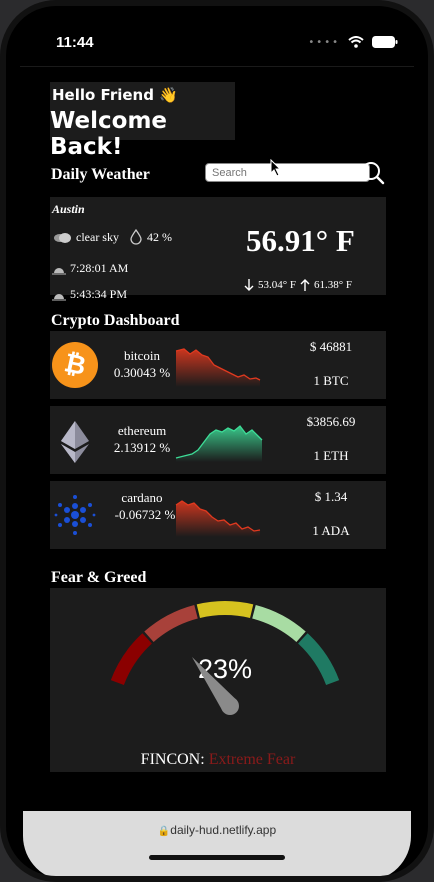 This screenshot has height=882, width=434. What do you see at coordinates (99, 268) in the screenshot?
I see `sunrise-time: 7:28:01 AM` at bounding box center [99, 268].